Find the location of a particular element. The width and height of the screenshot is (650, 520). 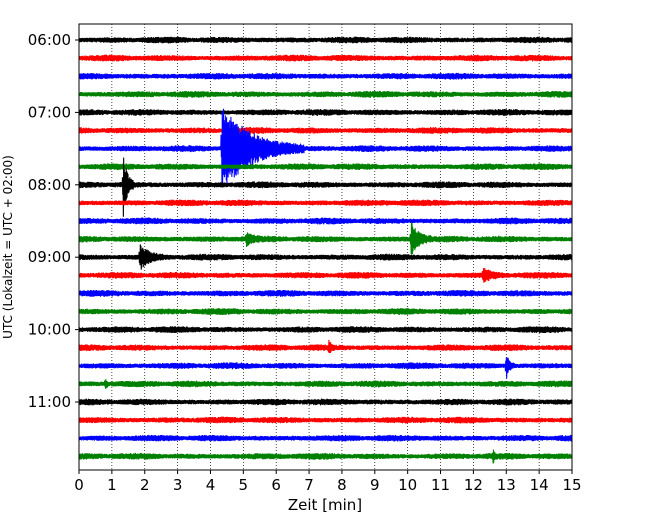

x-tick-label: 7 is located at coordinates (309, 485).